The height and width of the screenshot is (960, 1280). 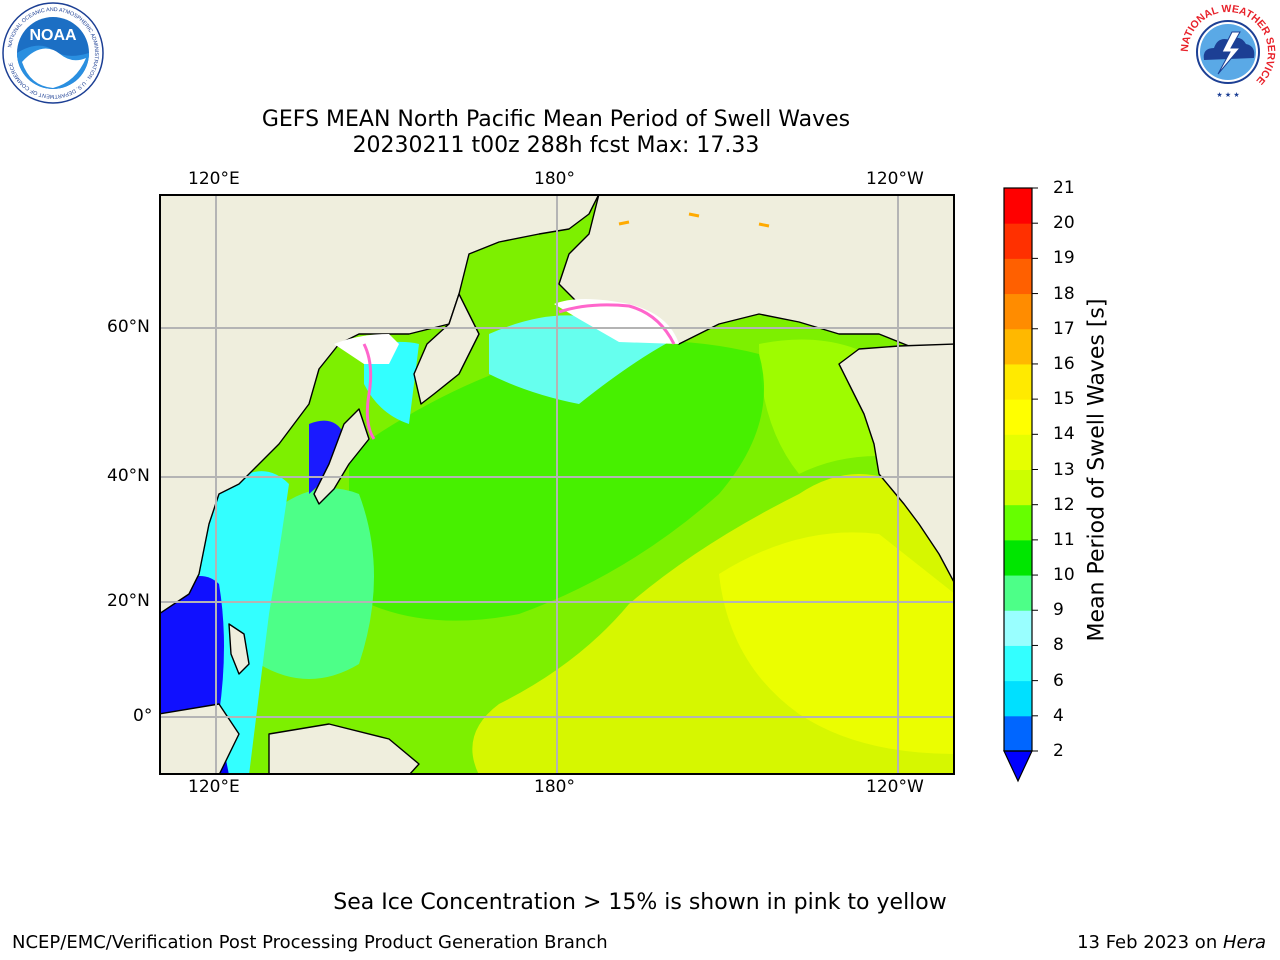 I want to click on run-date: 13 Feb 2023 on Hera, so click(x=1171, y=942).